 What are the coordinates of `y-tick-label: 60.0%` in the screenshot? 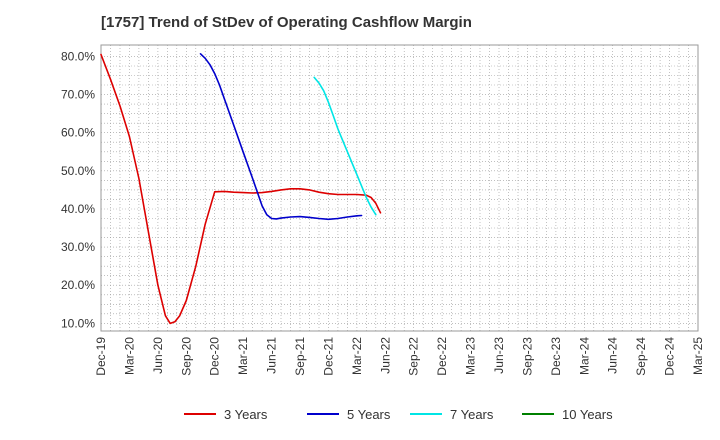 It's located at (78, 133).